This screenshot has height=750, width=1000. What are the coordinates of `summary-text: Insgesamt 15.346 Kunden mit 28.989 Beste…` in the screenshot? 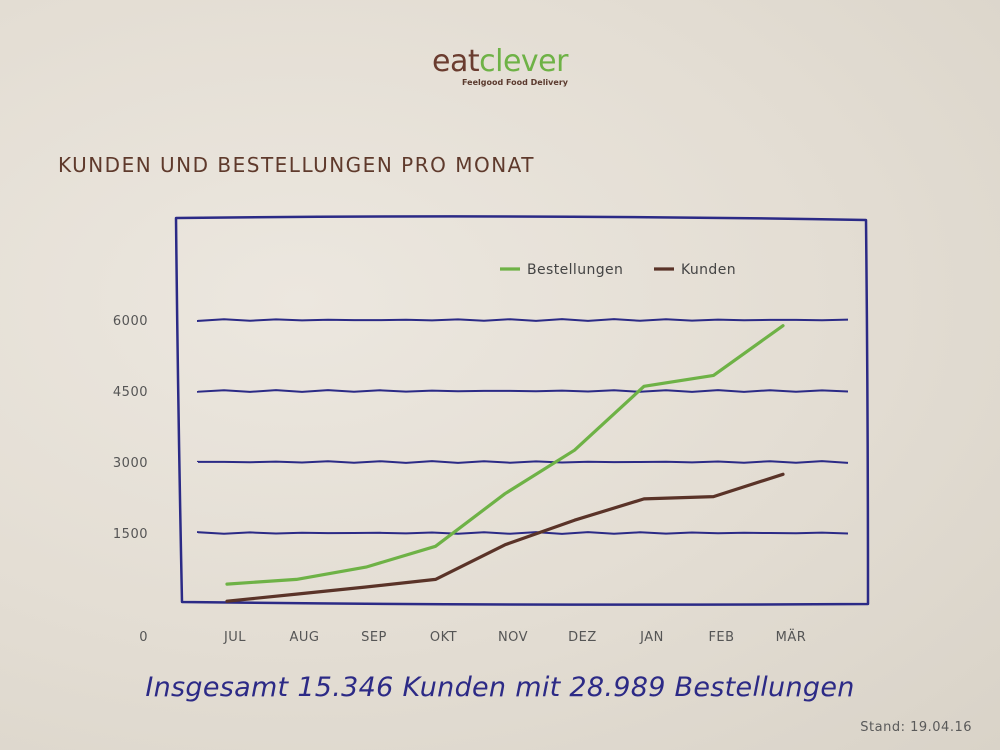 It's located at (500, 687).